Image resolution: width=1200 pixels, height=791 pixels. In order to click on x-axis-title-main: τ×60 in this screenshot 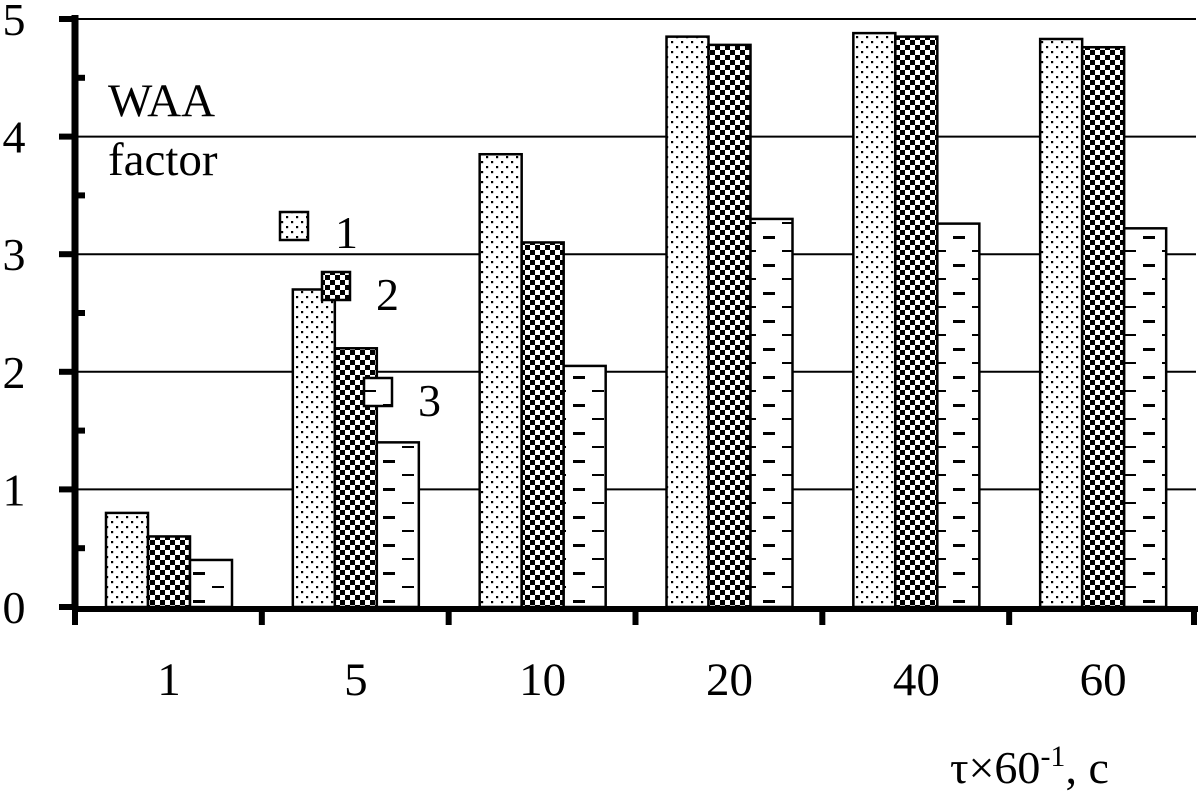, I will do `click(995, 766)`.